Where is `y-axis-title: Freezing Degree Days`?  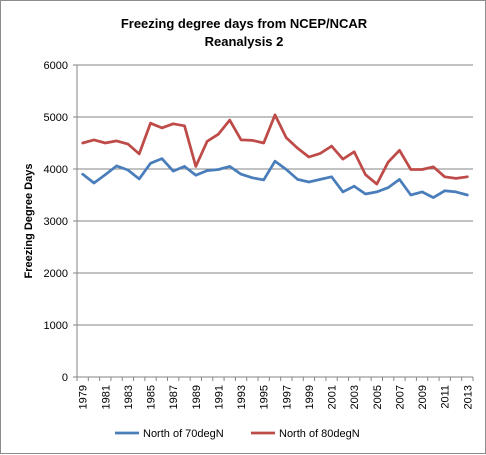 y-axis-title: Freezing Degree Days is located at coordinates (29, 221).